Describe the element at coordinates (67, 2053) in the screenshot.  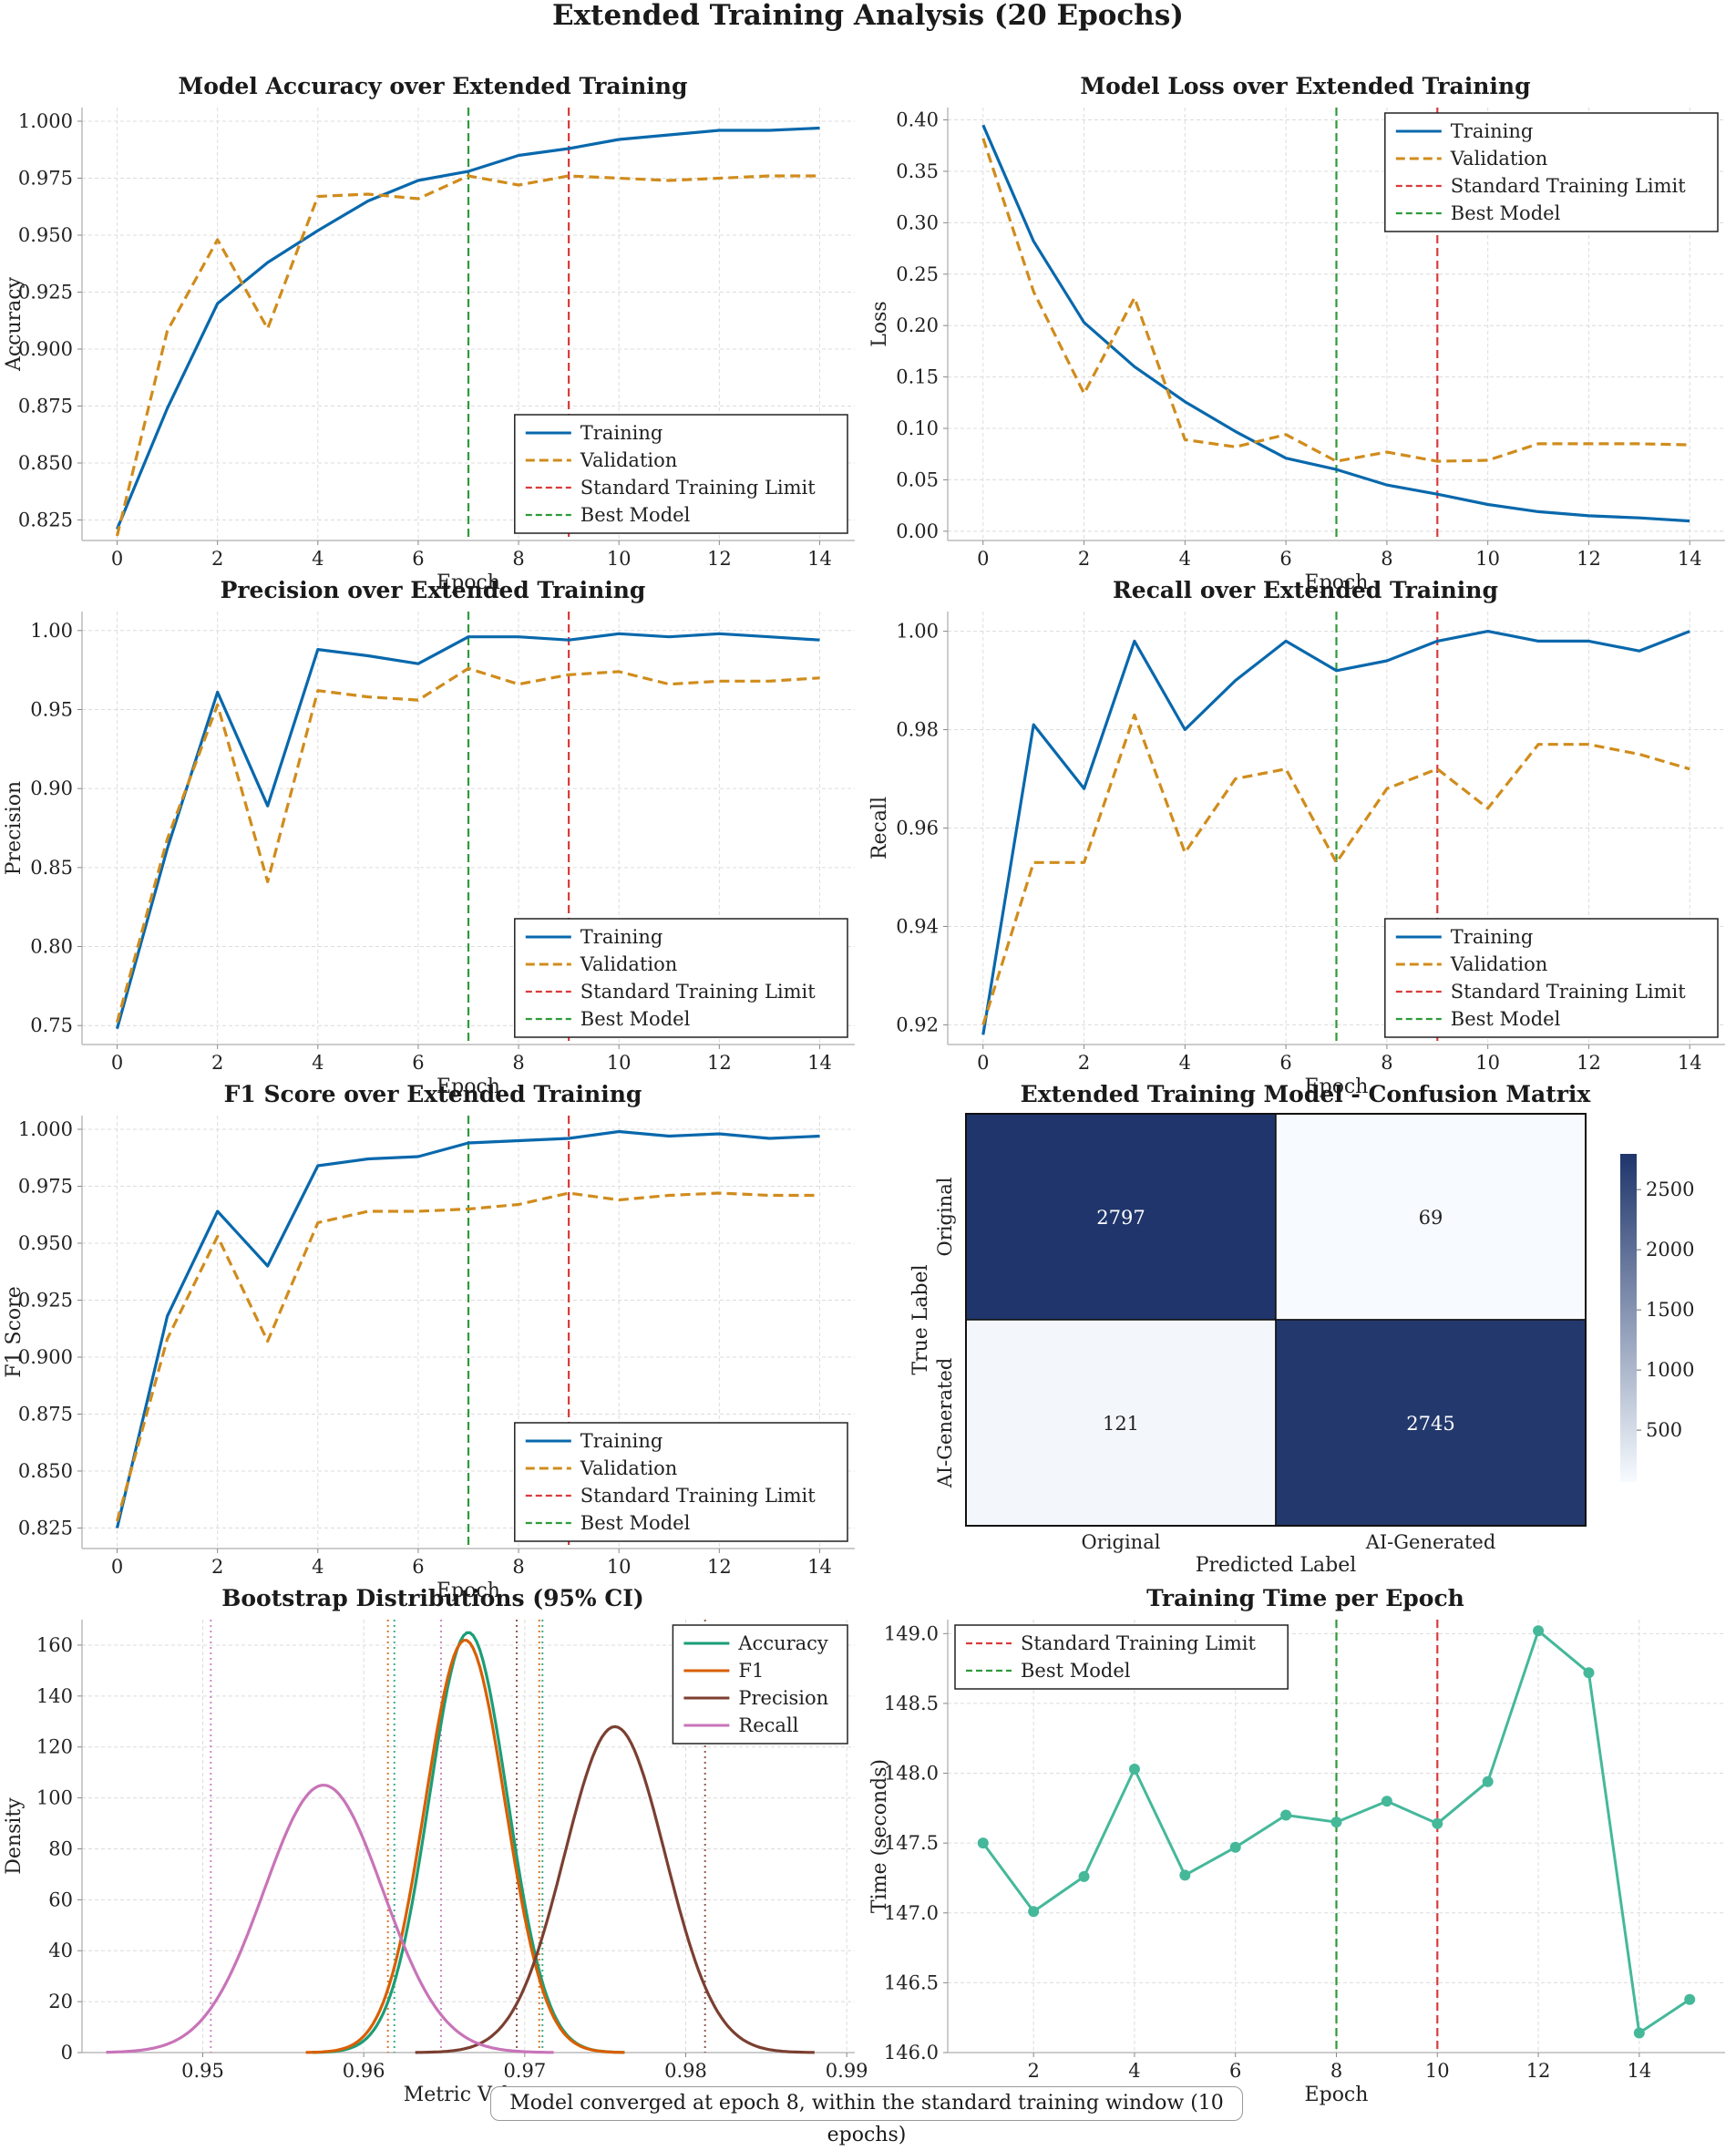
I see `y-tick-label: 0` at that location.